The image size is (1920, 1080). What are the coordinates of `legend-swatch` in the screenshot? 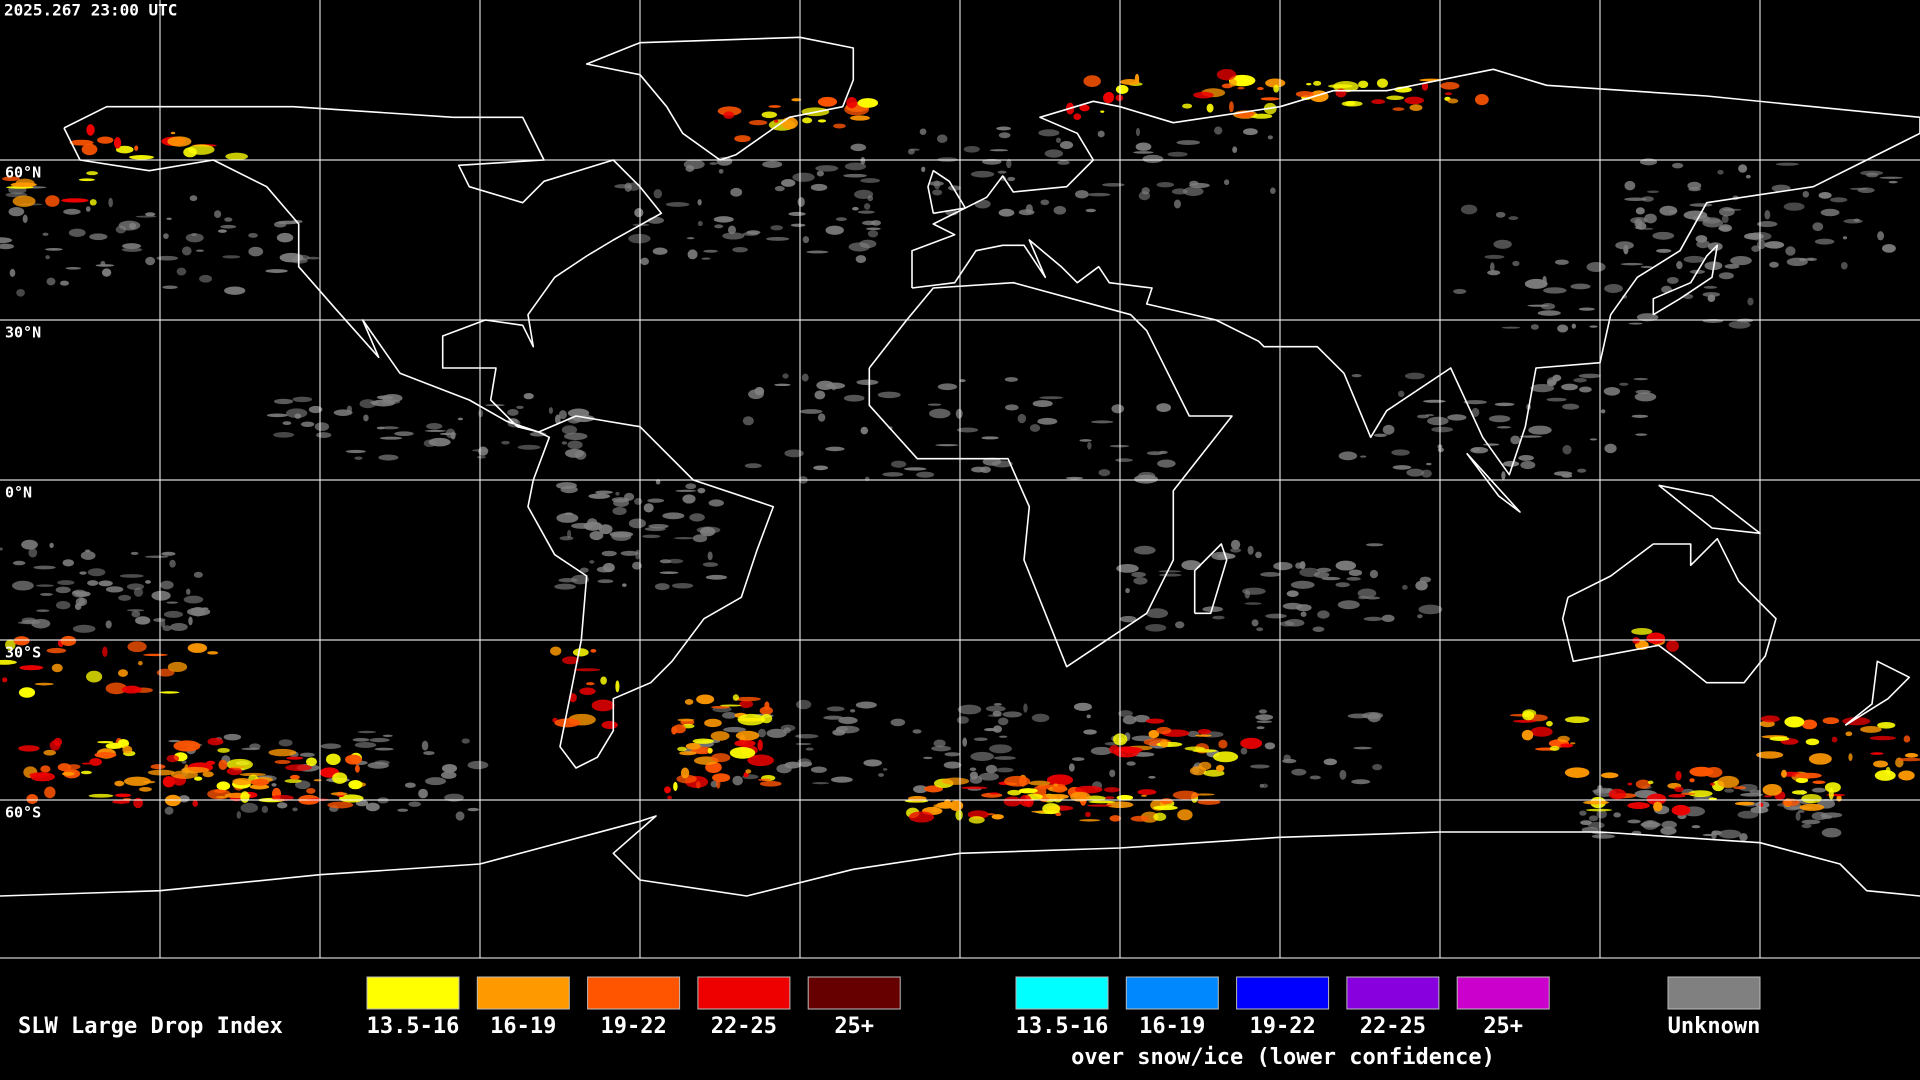 It's located at (1393, 993).